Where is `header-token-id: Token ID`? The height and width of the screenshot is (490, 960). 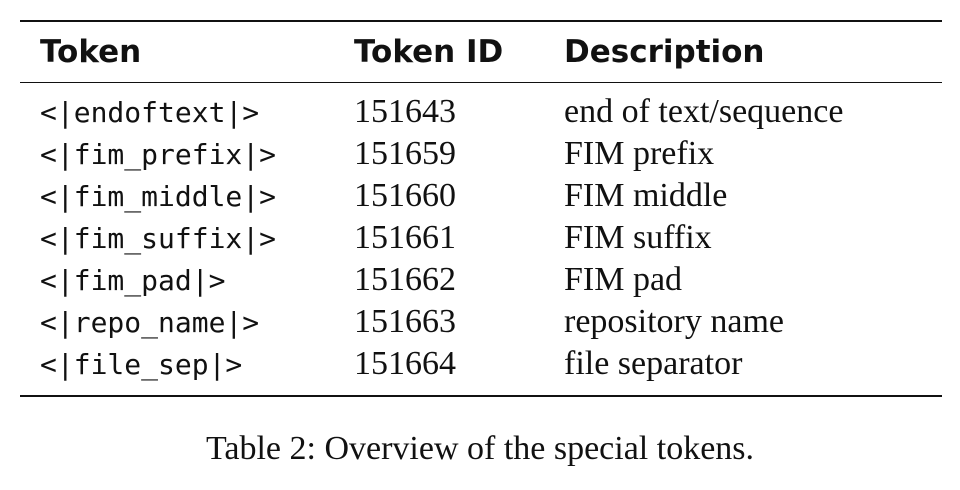
header-token-id: Token ID is located at coordinates (429, 52).